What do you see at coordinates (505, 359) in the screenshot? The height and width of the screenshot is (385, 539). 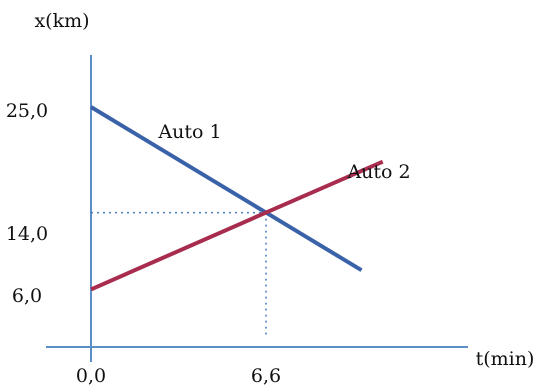 I see `x-axis-label: t(min)` at bounding box center [505, 359].